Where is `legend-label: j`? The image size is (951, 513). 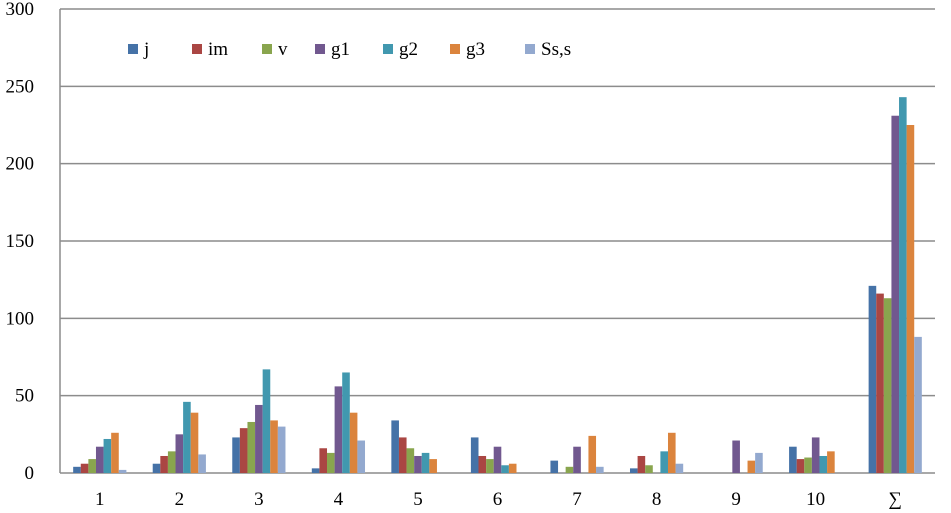 legend-label: j is located at coordinates (146, 49).